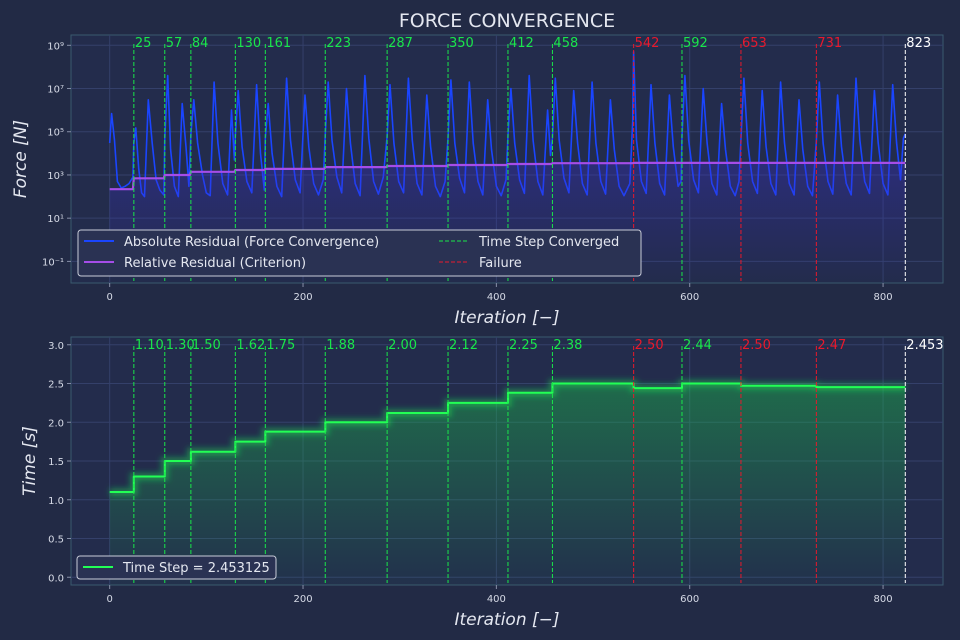 The height and width of the screenshot is (640, 960). Describe the element at coordinates (55, 176) in the screenshot. I see `y-tick-label: 10³` at that location.